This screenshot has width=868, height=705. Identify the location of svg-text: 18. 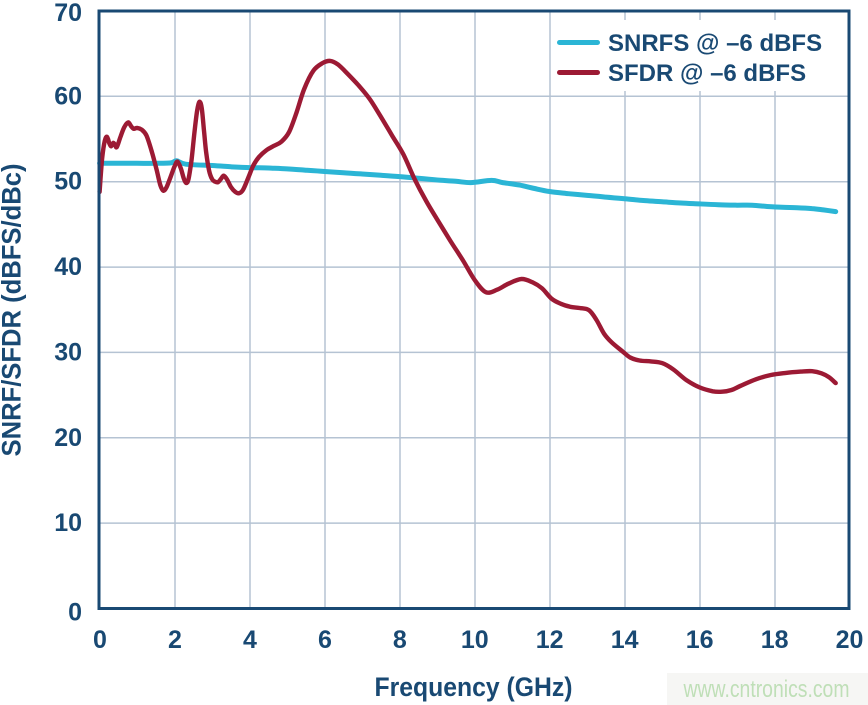
(775, 640).